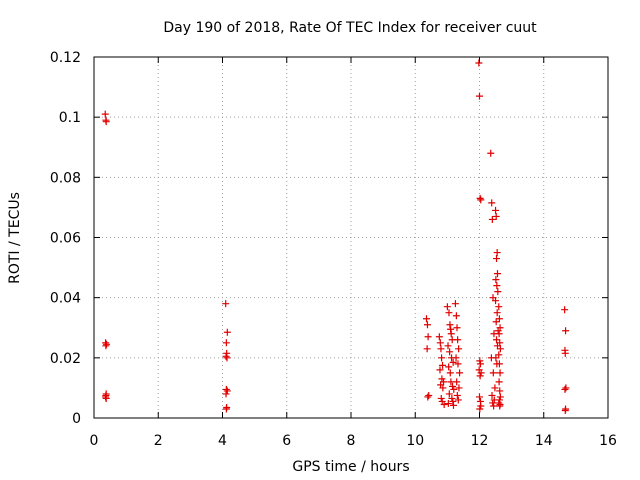 This screenshot has width=640, height=480. Describe the element at coordinates (222, 441) in the screenshot. I see `x-tick-label: 4` at that location.